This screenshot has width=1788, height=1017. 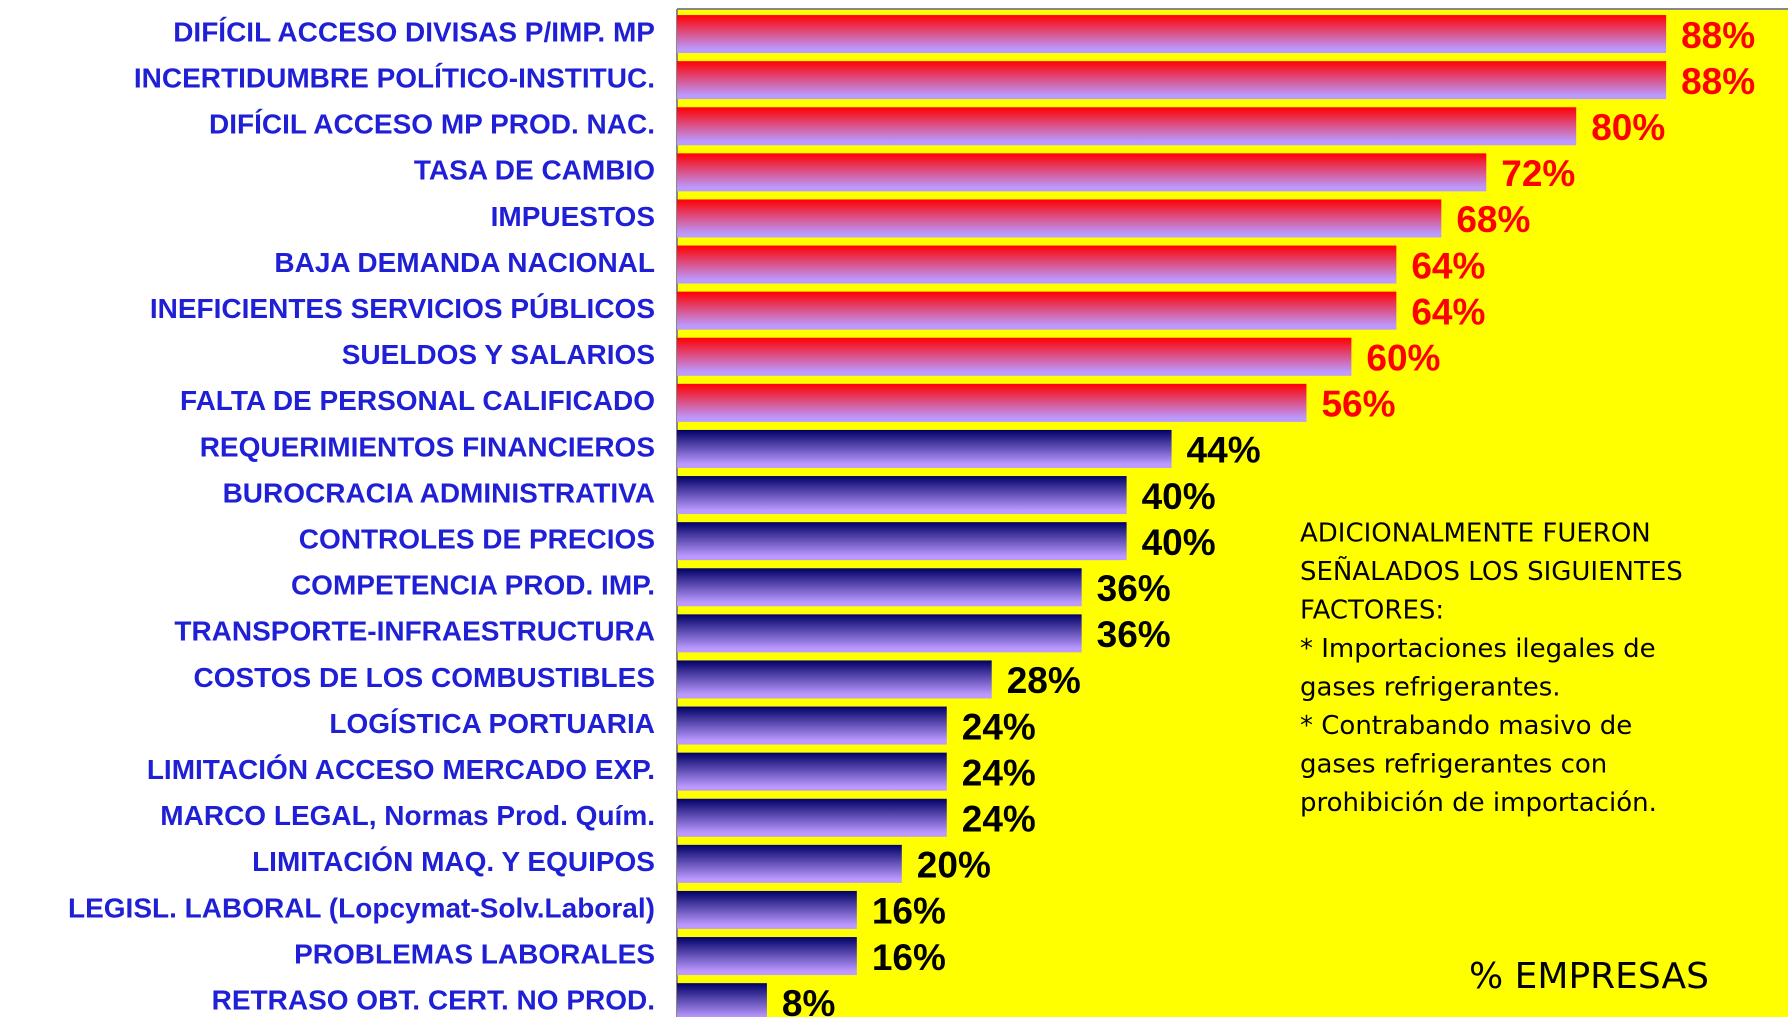 What do you see at coordinates (427, 446) in the screenshot?
I see `category-label: REQUERIMIENTOS FINANCIEROS` at bounding box center [427, 446].